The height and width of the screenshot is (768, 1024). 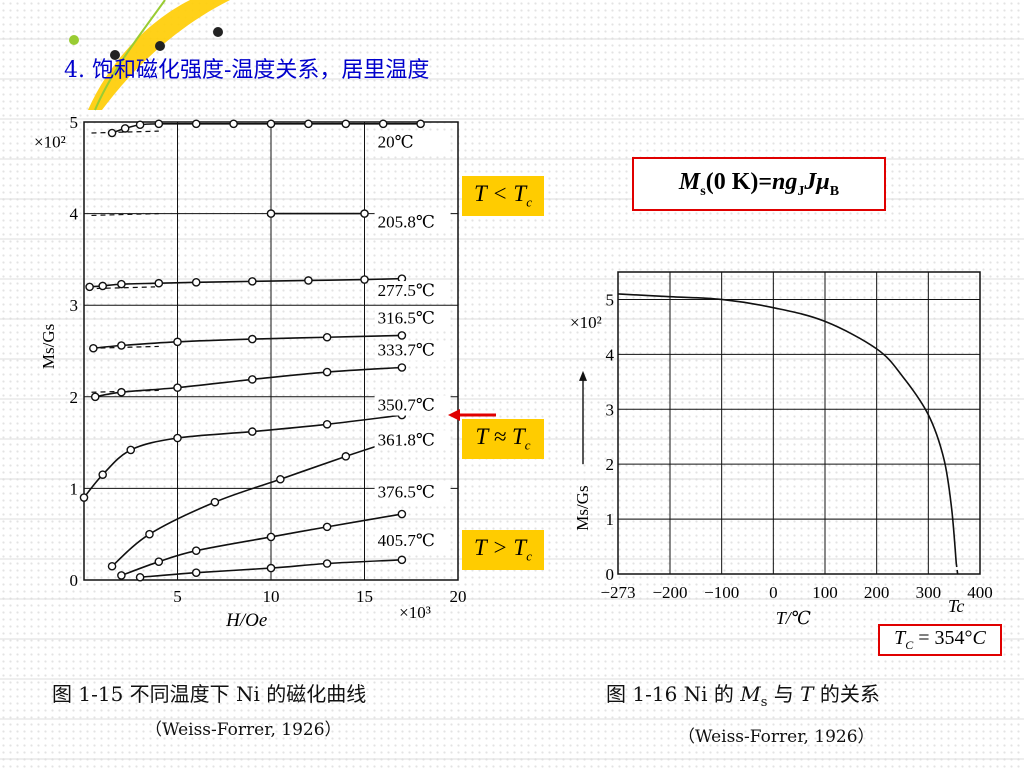 What do you see at coordinates (247, 70) in the screenshot?
I see `slide-title: 4. 饱和磁化强度-温度关系，居里温度` at bounding box center [247, 70].